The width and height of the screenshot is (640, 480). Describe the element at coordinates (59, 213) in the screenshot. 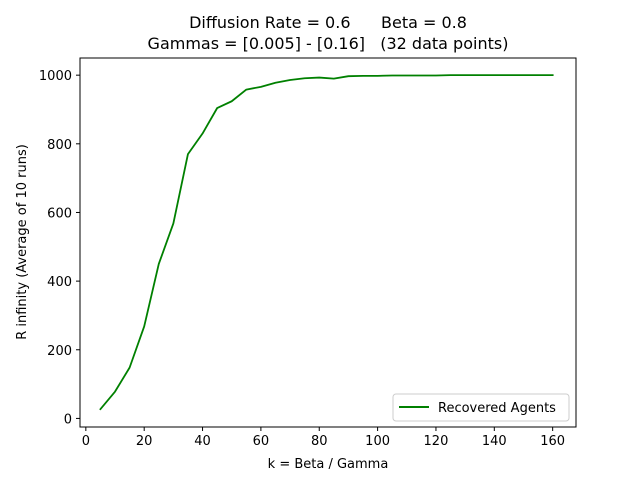

I see `y-tick-label-600: 600` at that location.